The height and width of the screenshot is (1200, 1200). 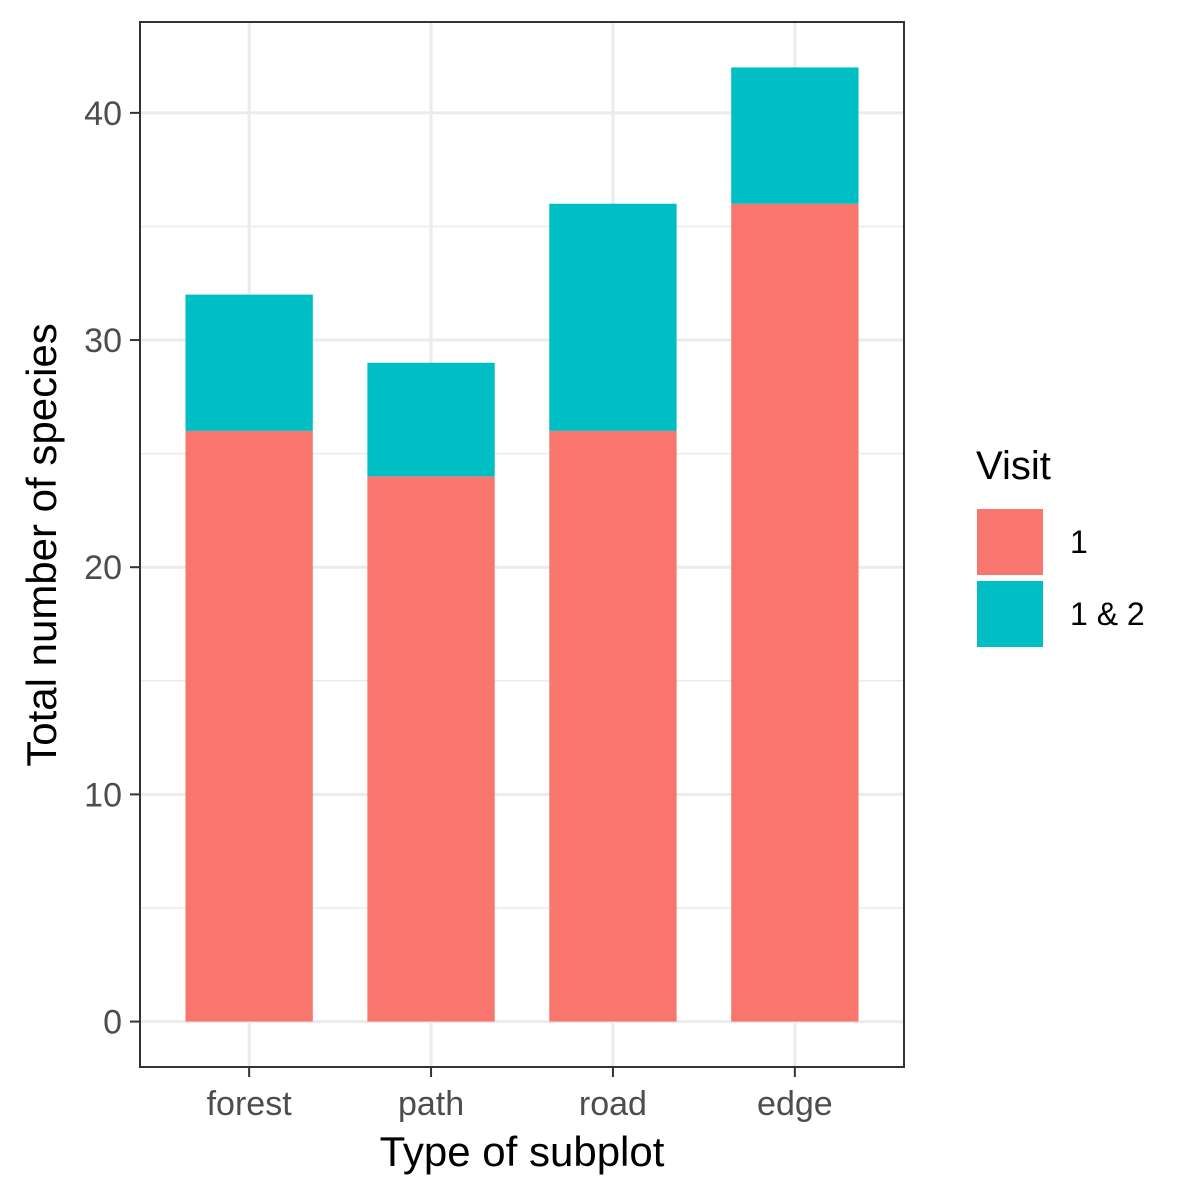 I want to click on legend-label-1: 1, so click(x=1079, y=542).